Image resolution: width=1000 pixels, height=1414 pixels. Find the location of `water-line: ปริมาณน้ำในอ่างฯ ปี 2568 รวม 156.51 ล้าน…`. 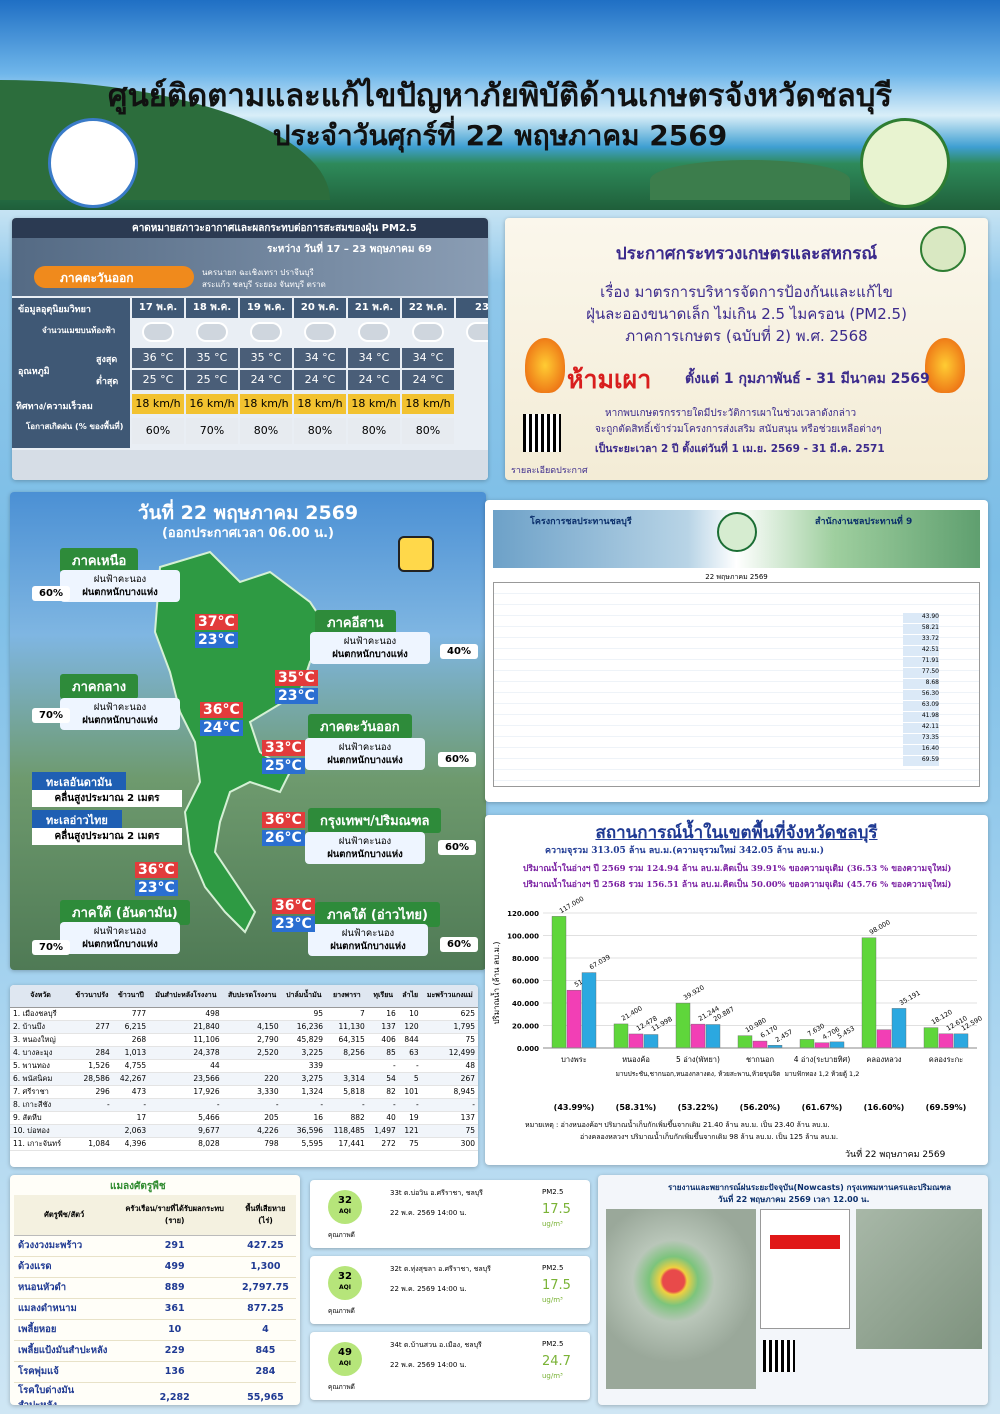

water-line: ปริมาณน้ำในอ่างฯ ปี 2568 รวม 156.51 ล้าน… is located at coordinates (737, 885).